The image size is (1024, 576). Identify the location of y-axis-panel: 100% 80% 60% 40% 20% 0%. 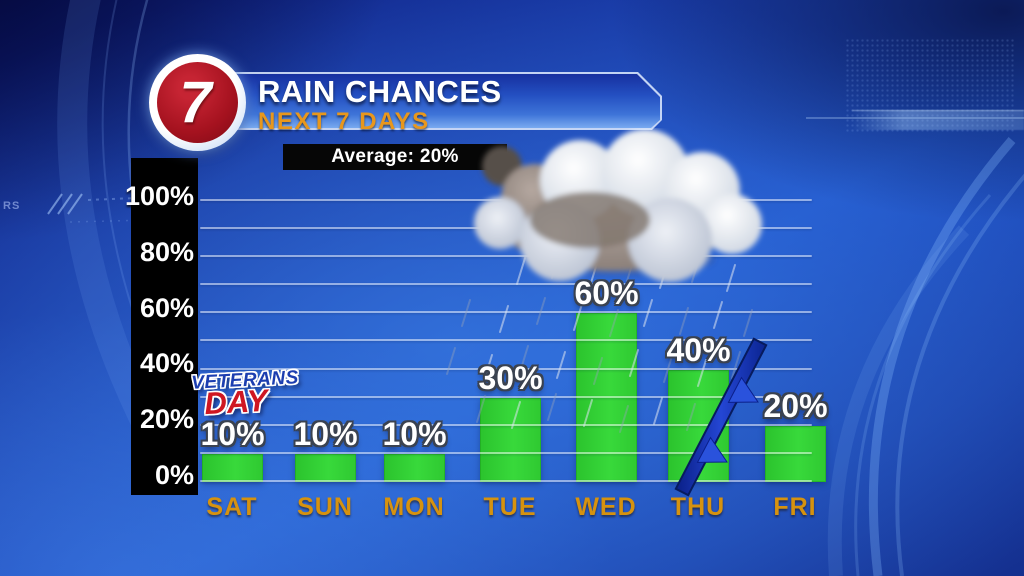
(161, 326).